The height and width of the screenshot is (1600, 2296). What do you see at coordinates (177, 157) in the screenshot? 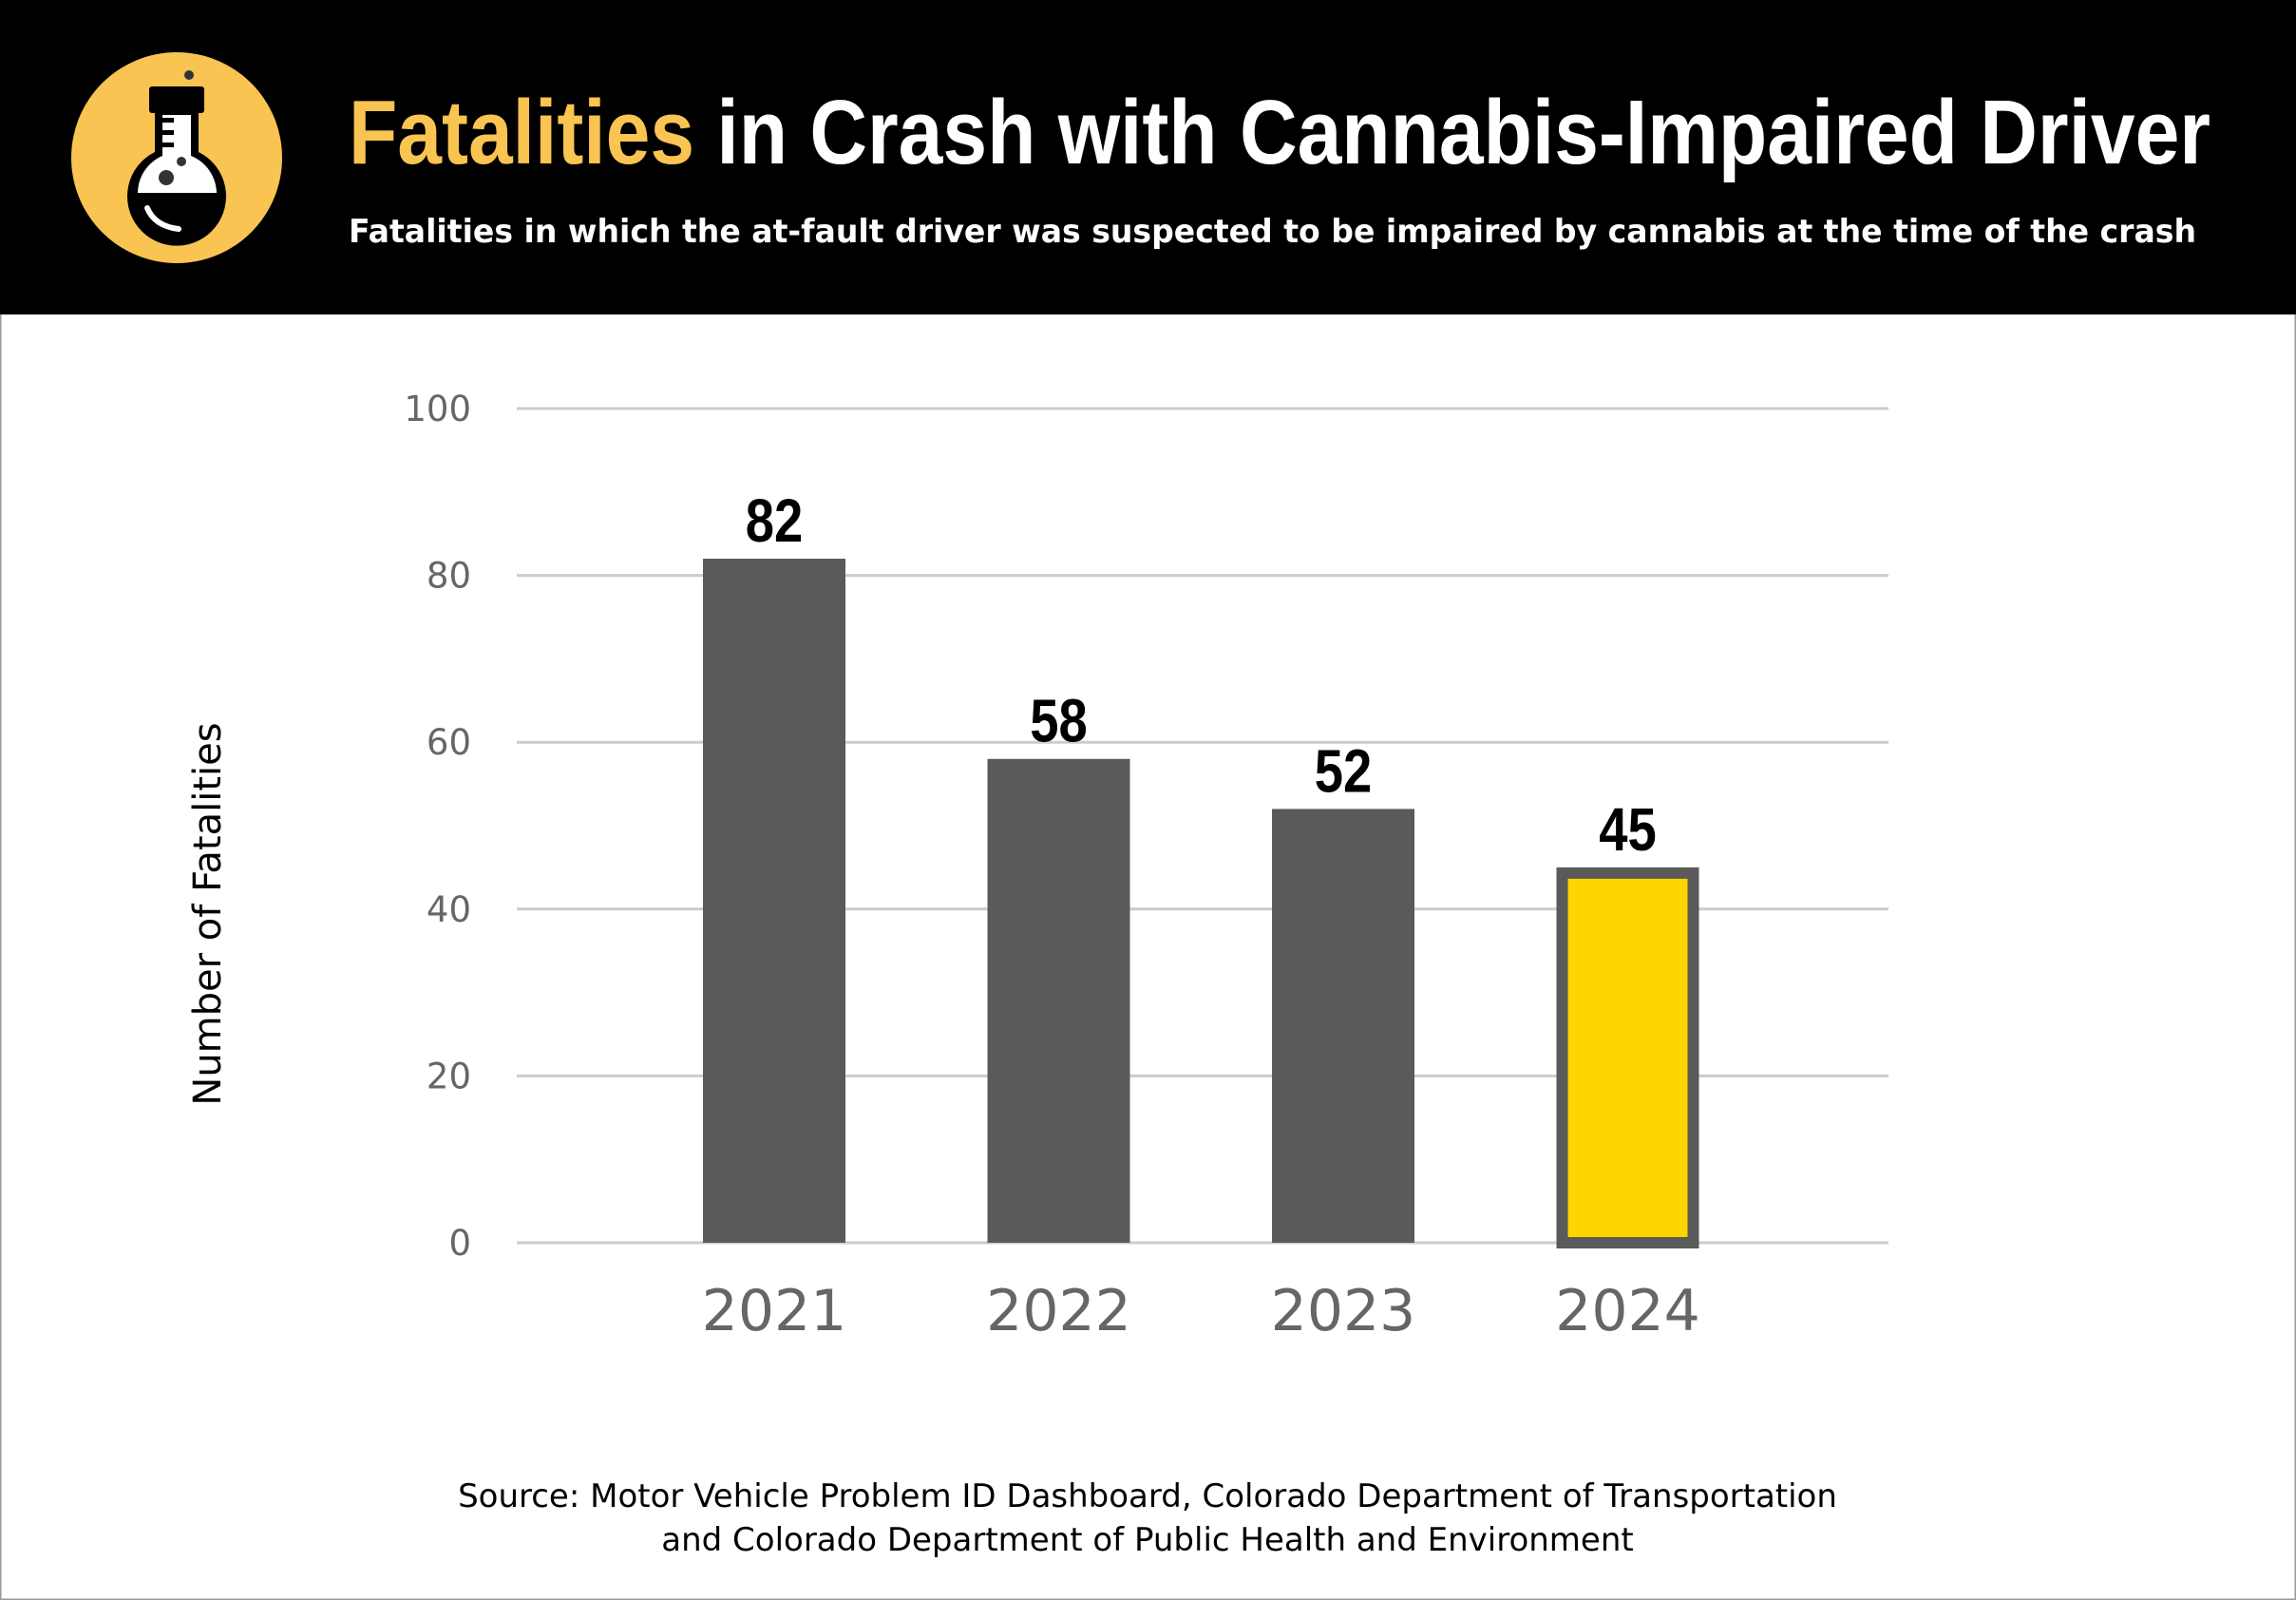
I see `flask-icon` at bounding box center [177, 157].